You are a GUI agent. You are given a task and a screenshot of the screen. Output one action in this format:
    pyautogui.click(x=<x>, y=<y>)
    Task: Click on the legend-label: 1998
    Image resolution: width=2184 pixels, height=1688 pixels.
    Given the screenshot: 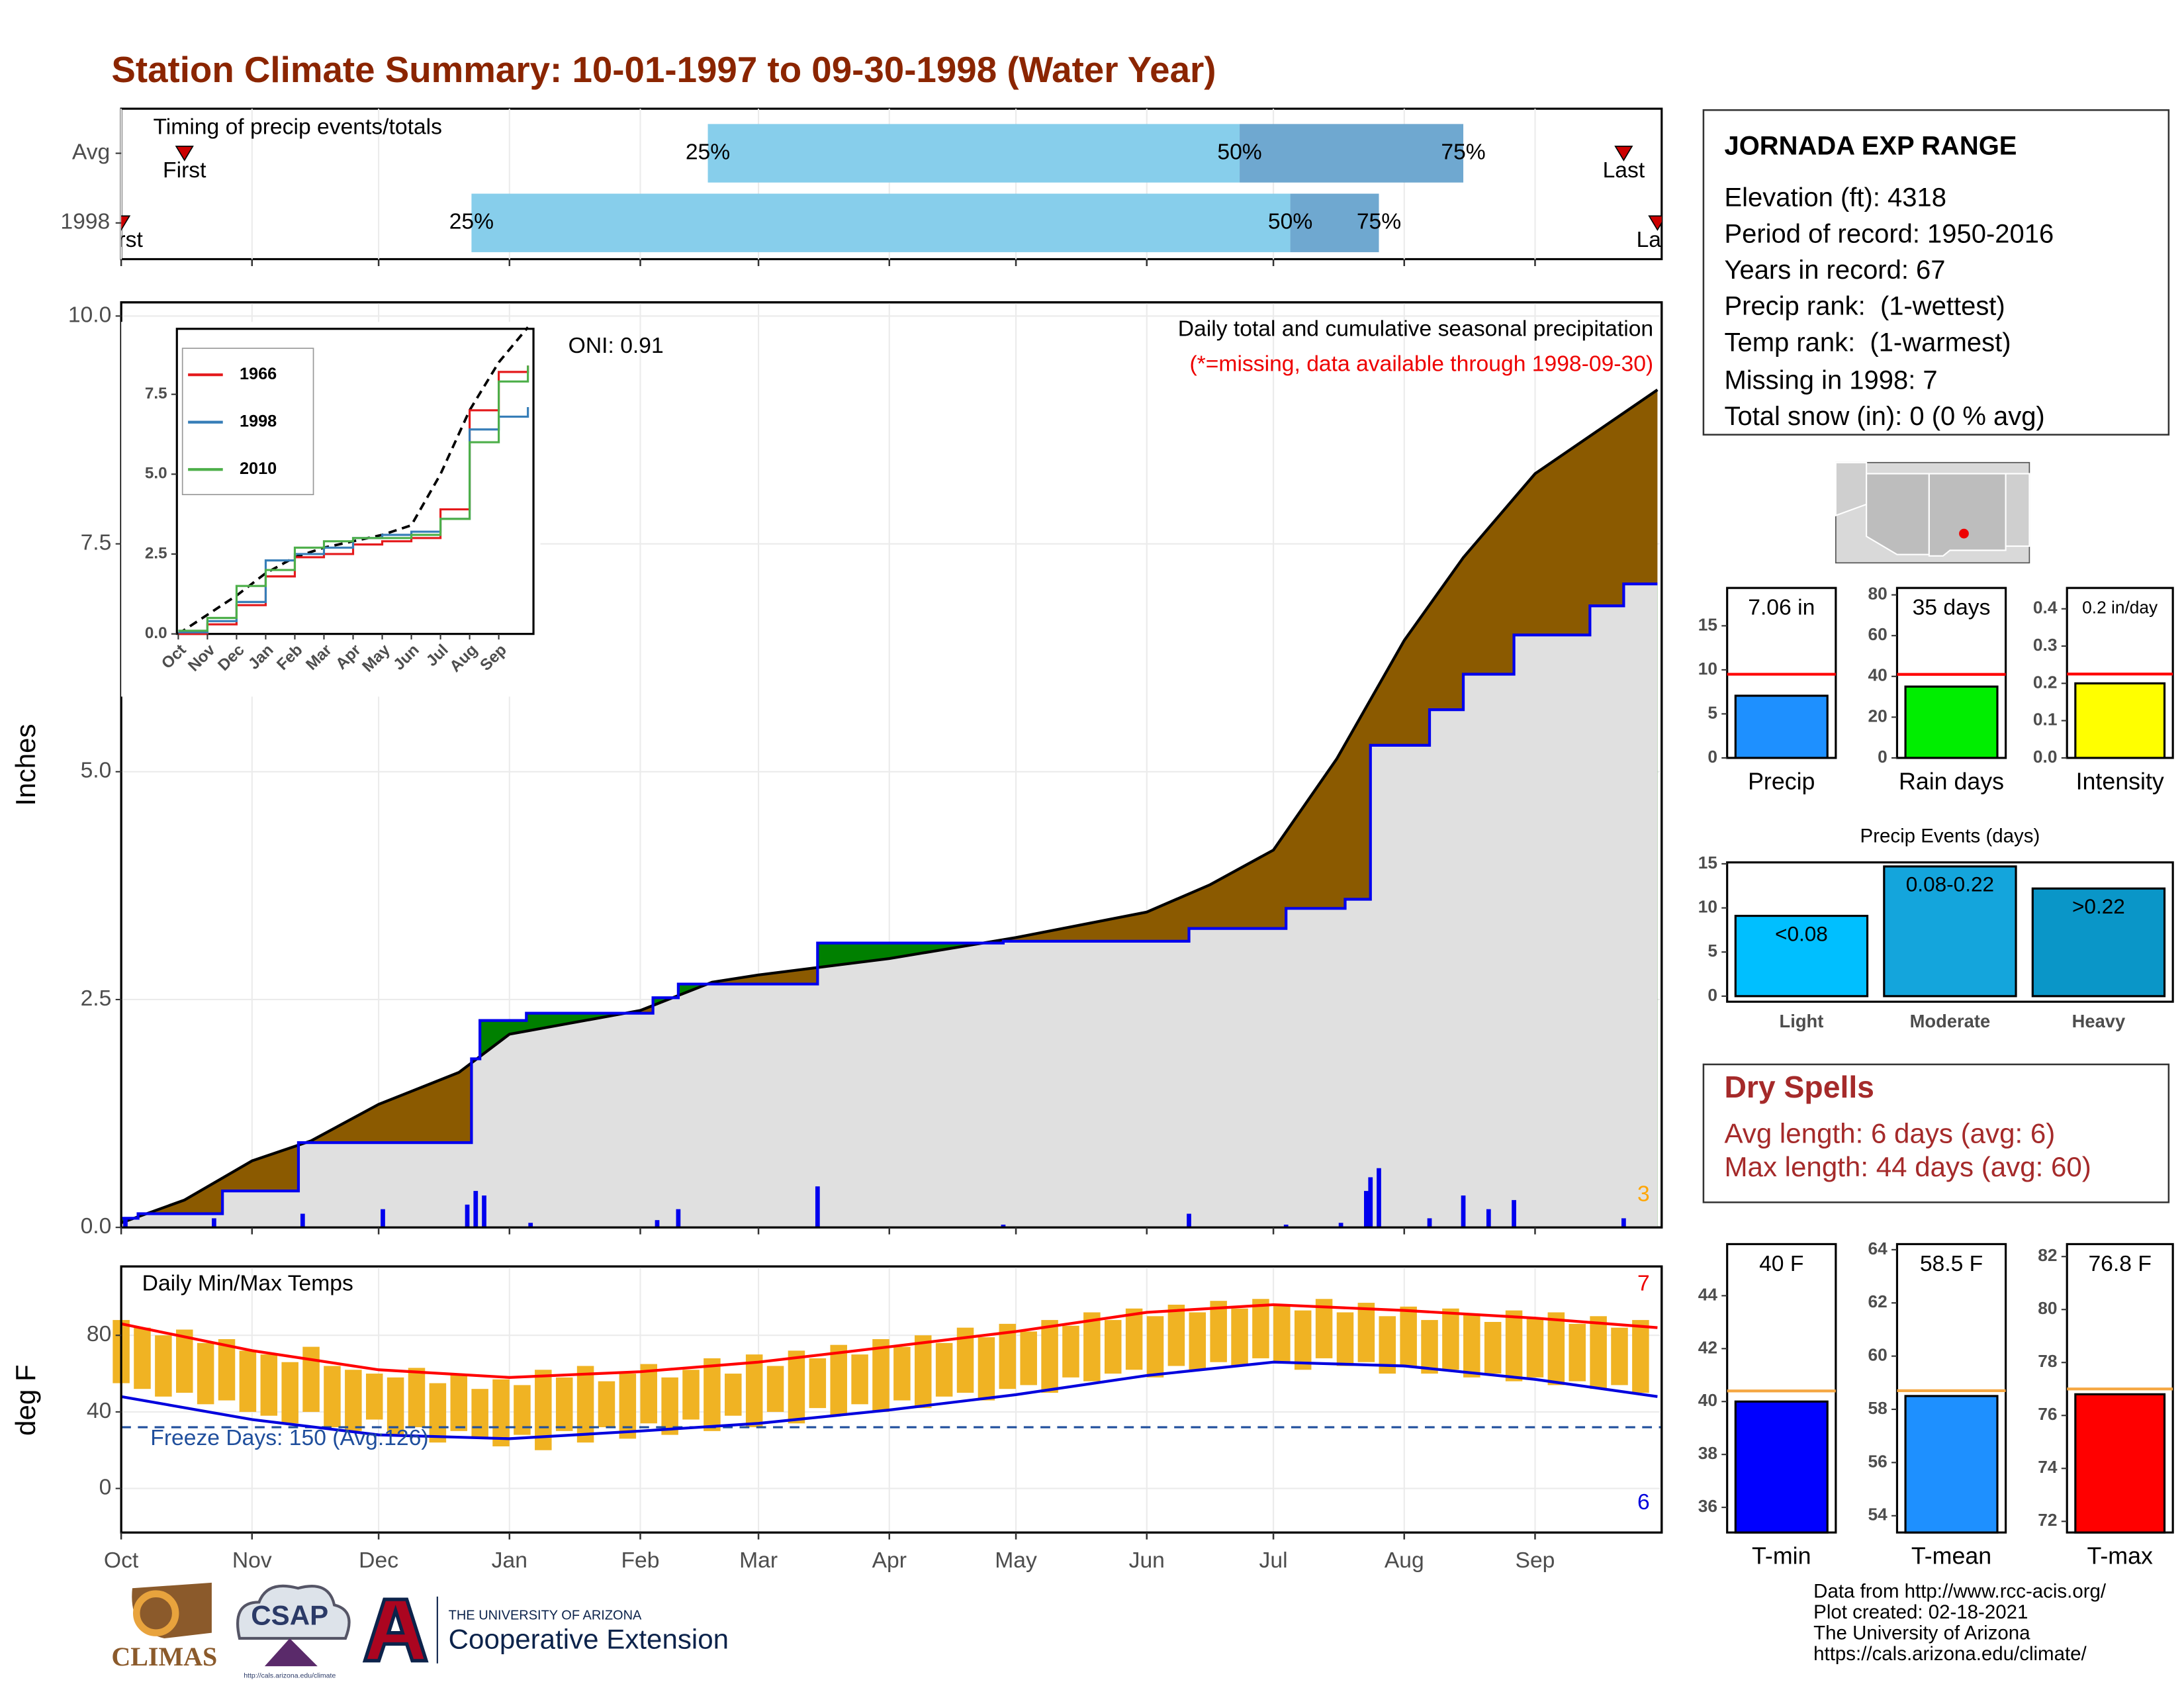 What is the action you would take?
    pyautogui.click(x=258, y=421)
    